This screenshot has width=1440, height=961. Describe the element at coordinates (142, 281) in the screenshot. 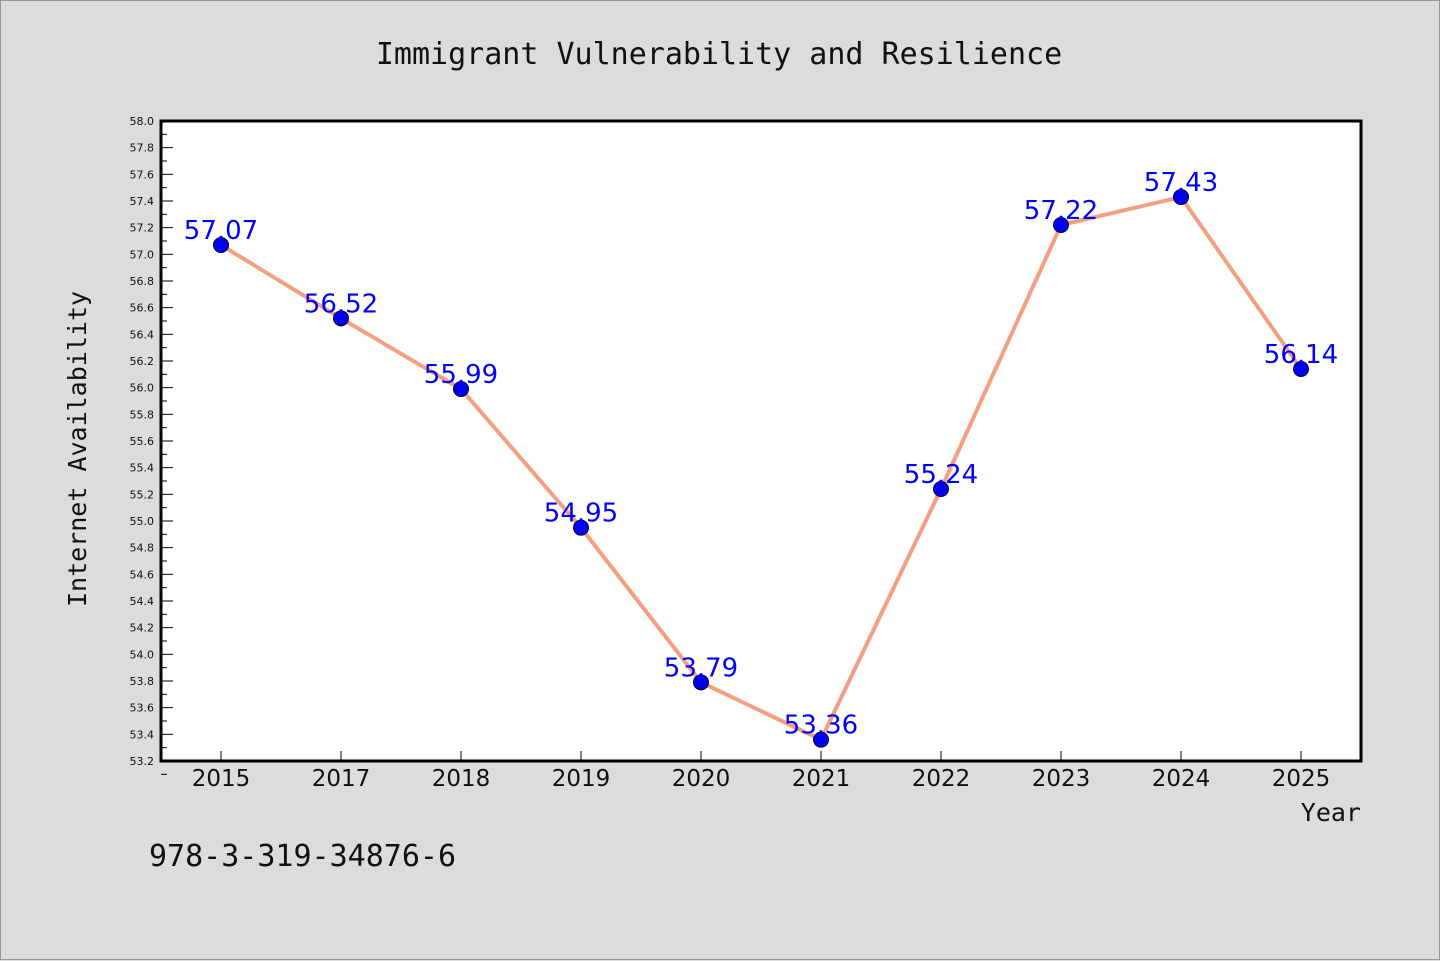

I see `y-tick-label: 56.8` at that location.